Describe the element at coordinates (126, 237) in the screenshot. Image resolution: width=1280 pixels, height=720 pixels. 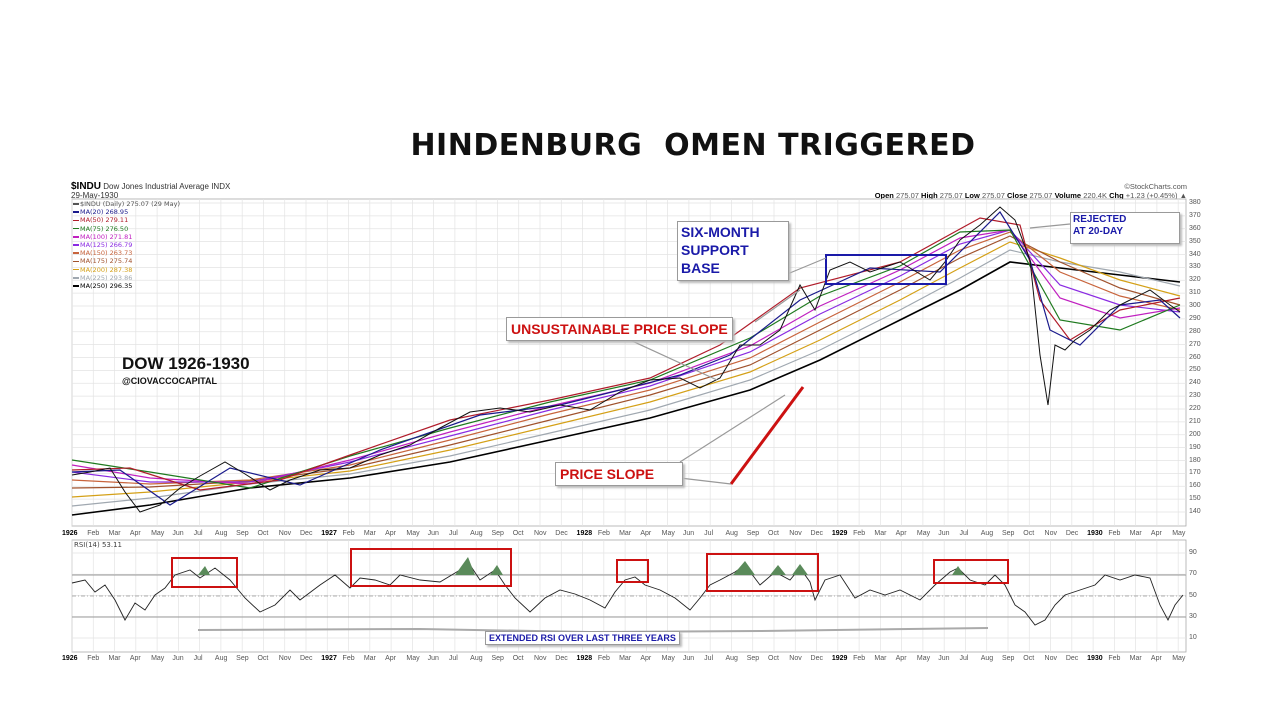
I see `legend-item: MA(100) 271.81` at that location.